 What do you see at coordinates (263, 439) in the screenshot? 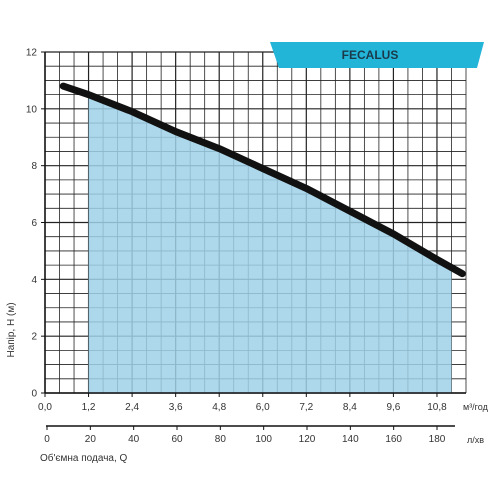
I see `x2-tick-label: 100` at bounding box center [263, 439].